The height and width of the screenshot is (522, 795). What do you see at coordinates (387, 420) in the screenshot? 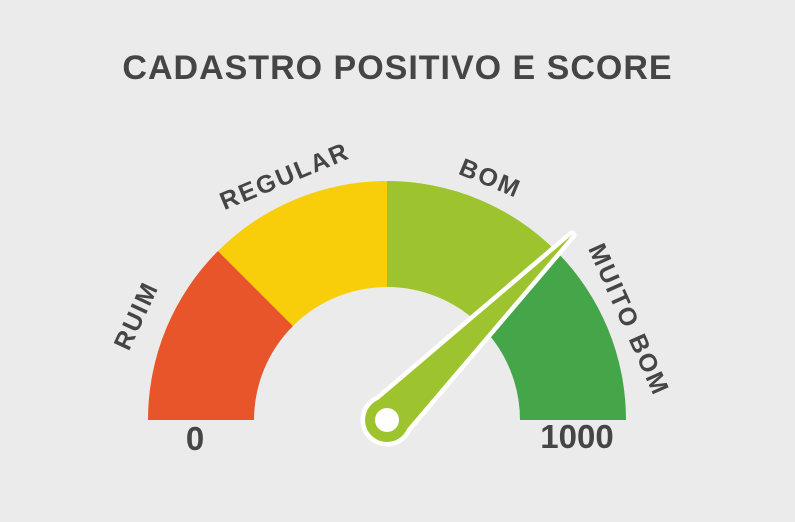
I see `needle-hub-hole` at bounding box center [387, 420].